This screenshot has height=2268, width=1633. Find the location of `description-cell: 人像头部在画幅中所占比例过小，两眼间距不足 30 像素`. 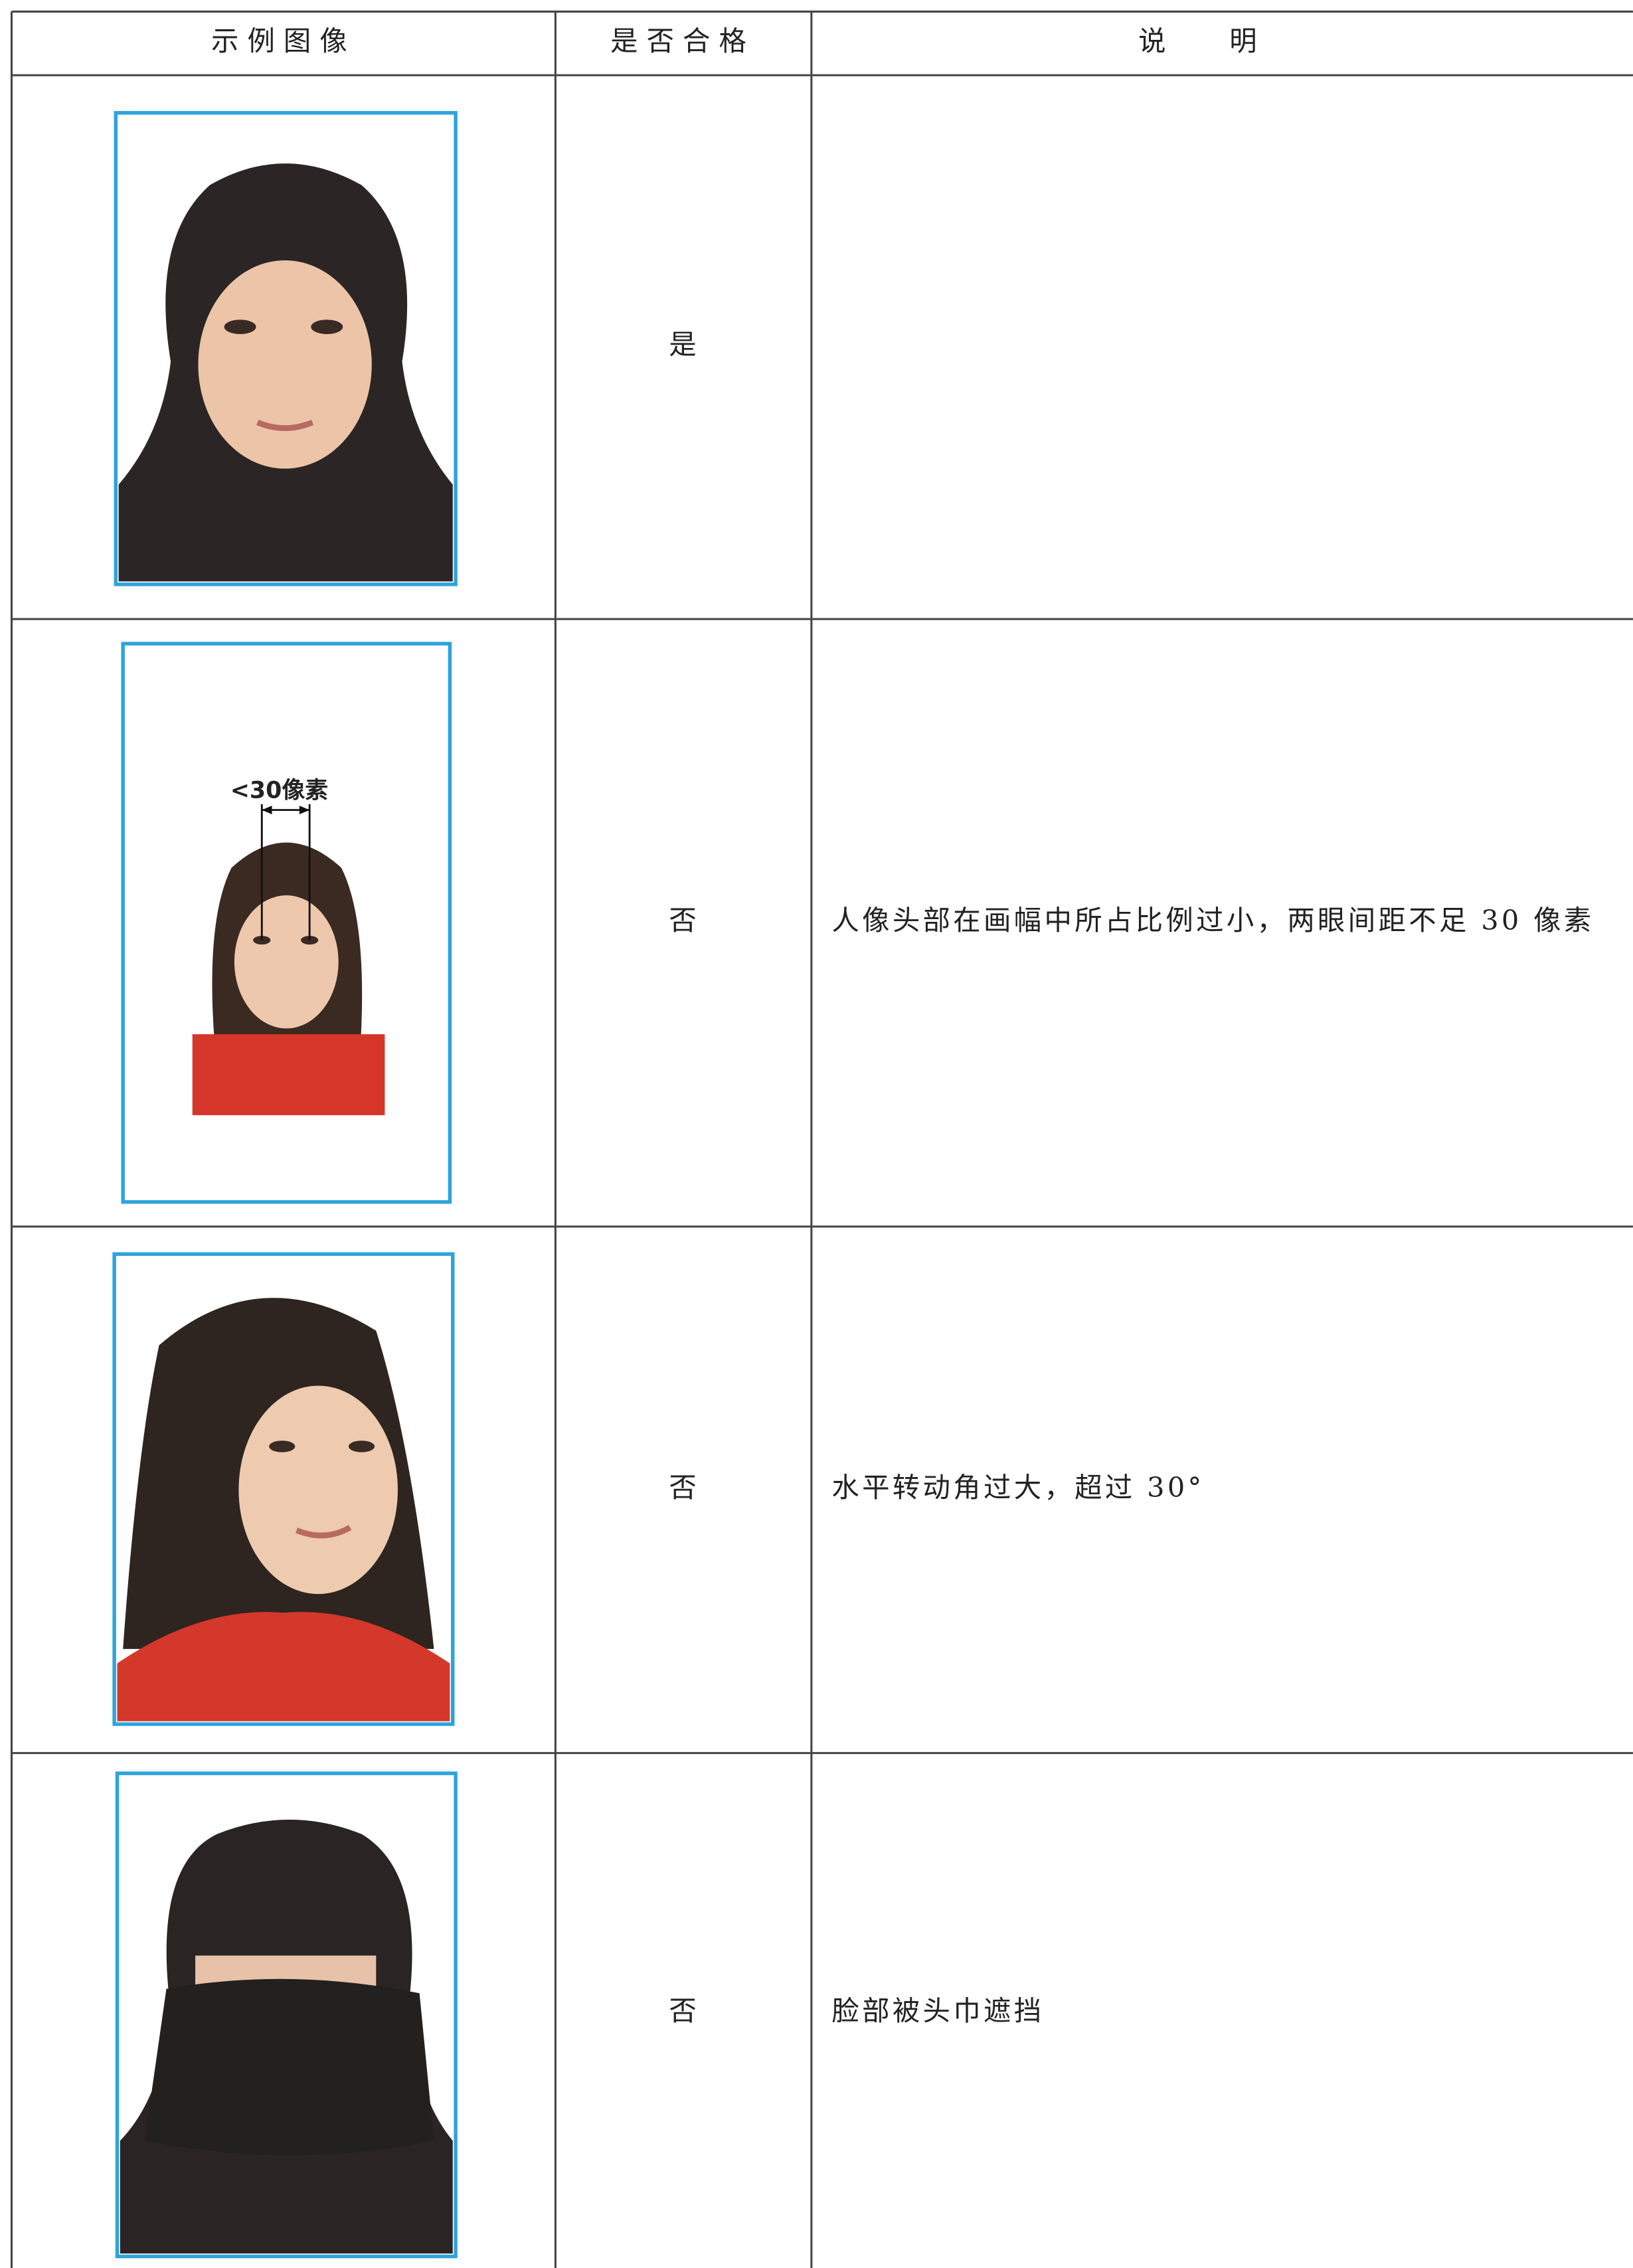

description-cell: 人像头部在画幅中所占比例过小，两眼间距不足 30 像素 is located at coordinates (1212, 920).